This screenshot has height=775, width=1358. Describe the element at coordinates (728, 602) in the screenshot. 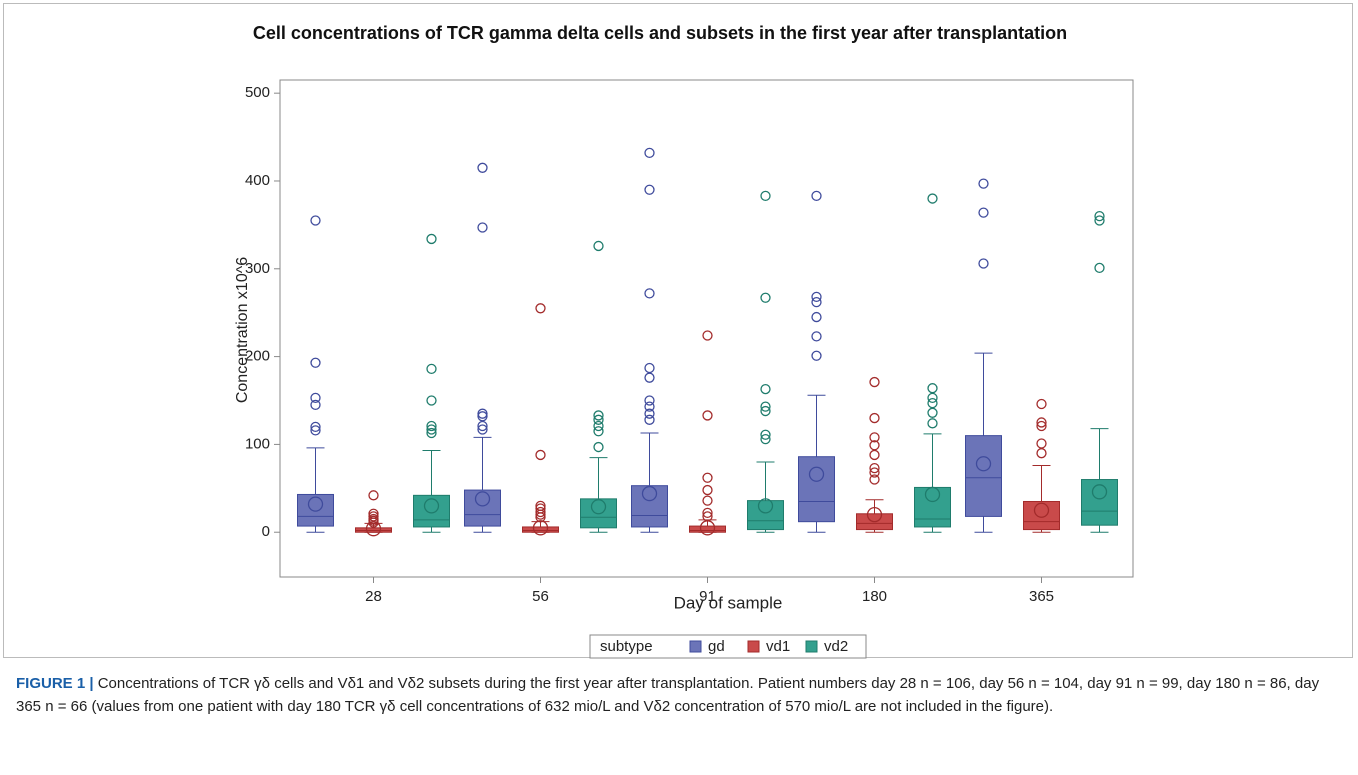

I see `x-axis-label: Day of sample` at that location.